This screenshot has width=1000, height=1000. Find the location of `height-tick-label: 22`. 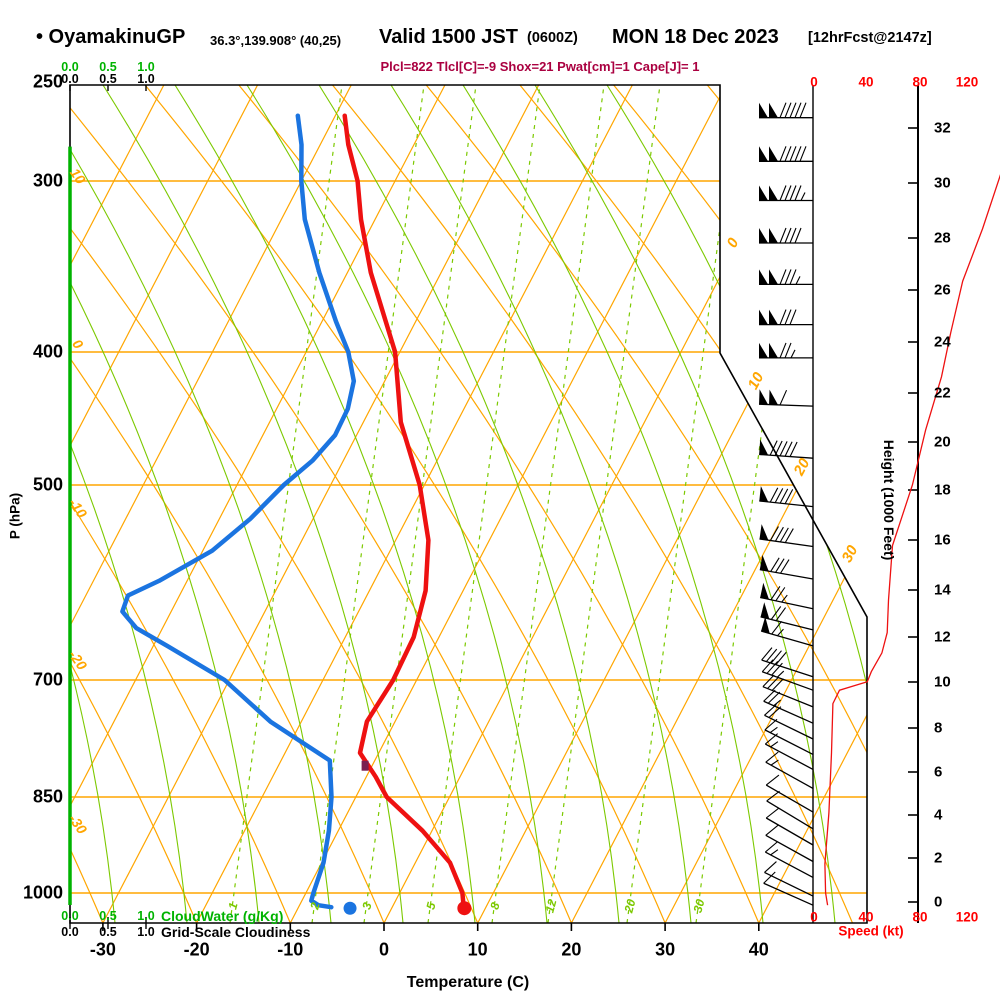

height-tick-label: 22 is located at coordinates (942, 393).